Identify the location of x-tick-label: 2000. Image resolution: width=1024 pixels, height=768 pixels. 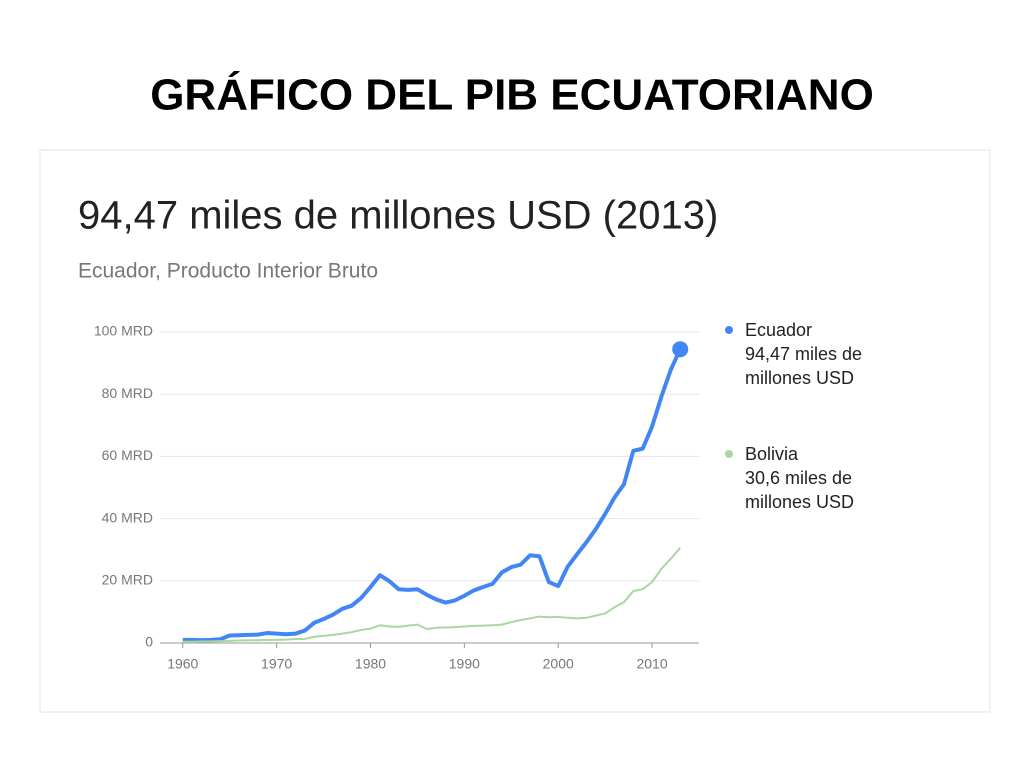
(558, 664).